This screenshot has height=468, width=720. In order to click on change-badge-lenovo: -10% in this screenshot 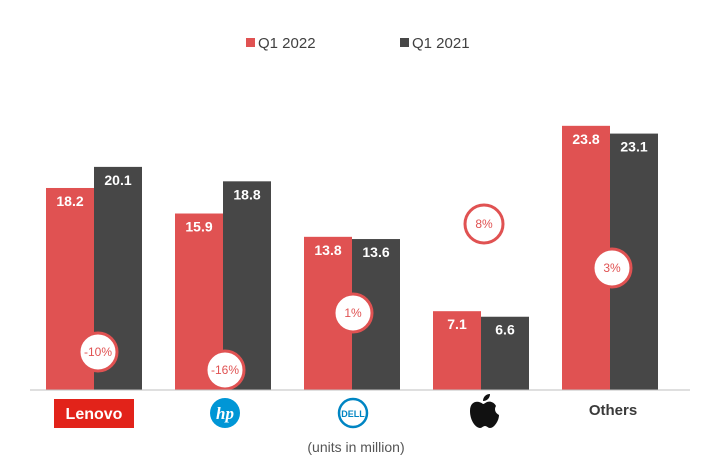, I will do `click(98, 352)`.